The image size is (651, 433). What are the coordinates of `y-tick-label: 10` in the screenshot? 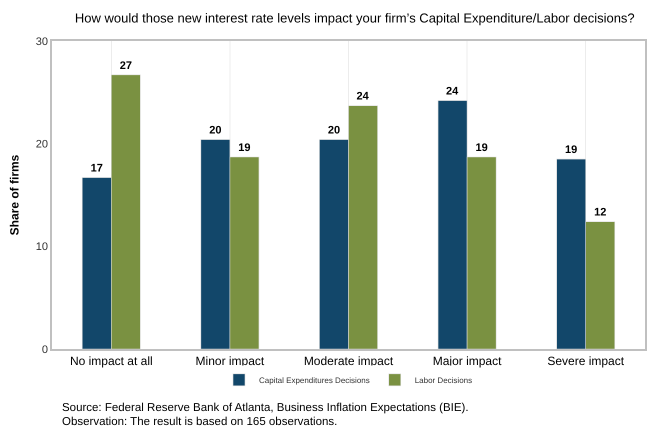 It's located at (42, 247).